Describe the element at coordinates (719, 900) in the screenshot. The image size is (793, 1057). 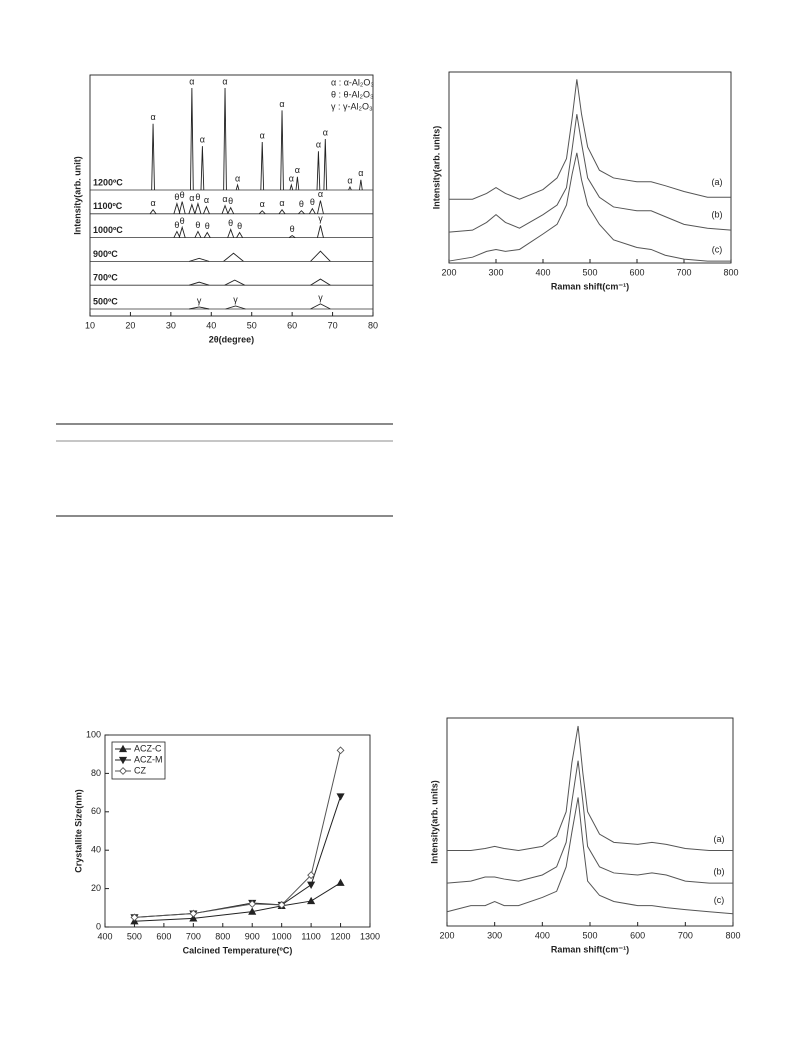
I see `series-label: (c)` at that location.